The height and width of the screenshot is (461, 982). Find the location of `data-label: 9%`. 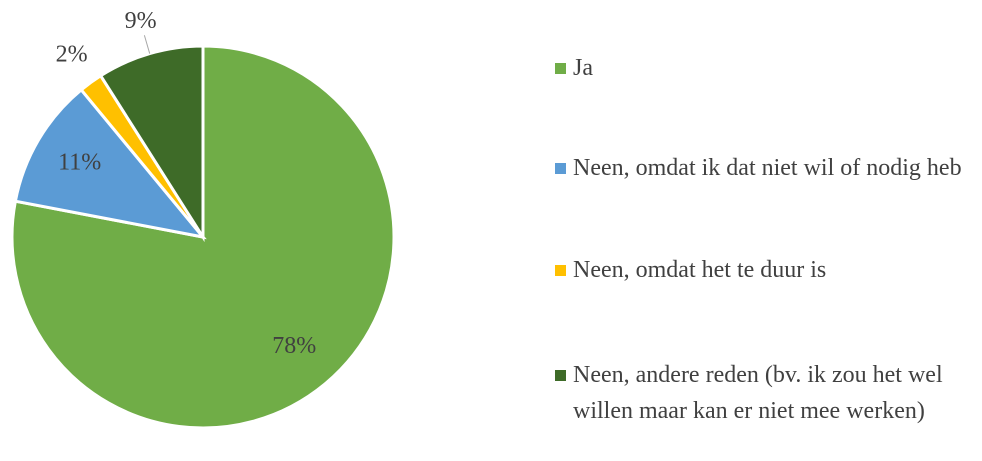

data-label: 9% is located at coordinates (141, 21).